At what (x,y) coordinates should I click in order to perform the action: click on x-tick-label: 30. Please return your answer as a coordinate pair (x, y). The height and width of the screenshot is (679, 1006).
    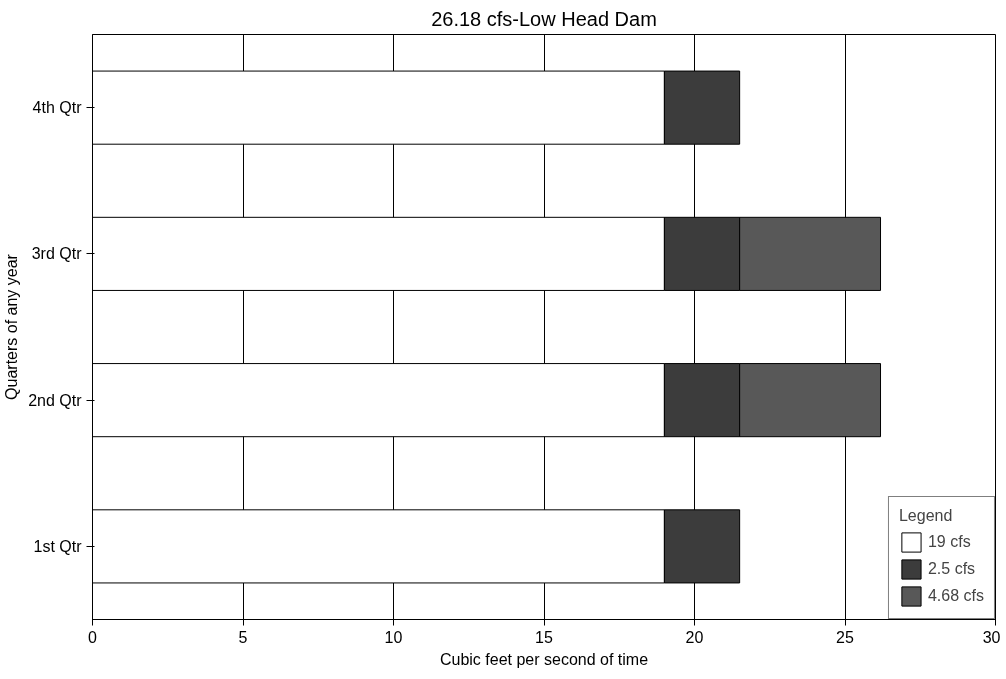
    Looking at the image, I should click on (991, 637).